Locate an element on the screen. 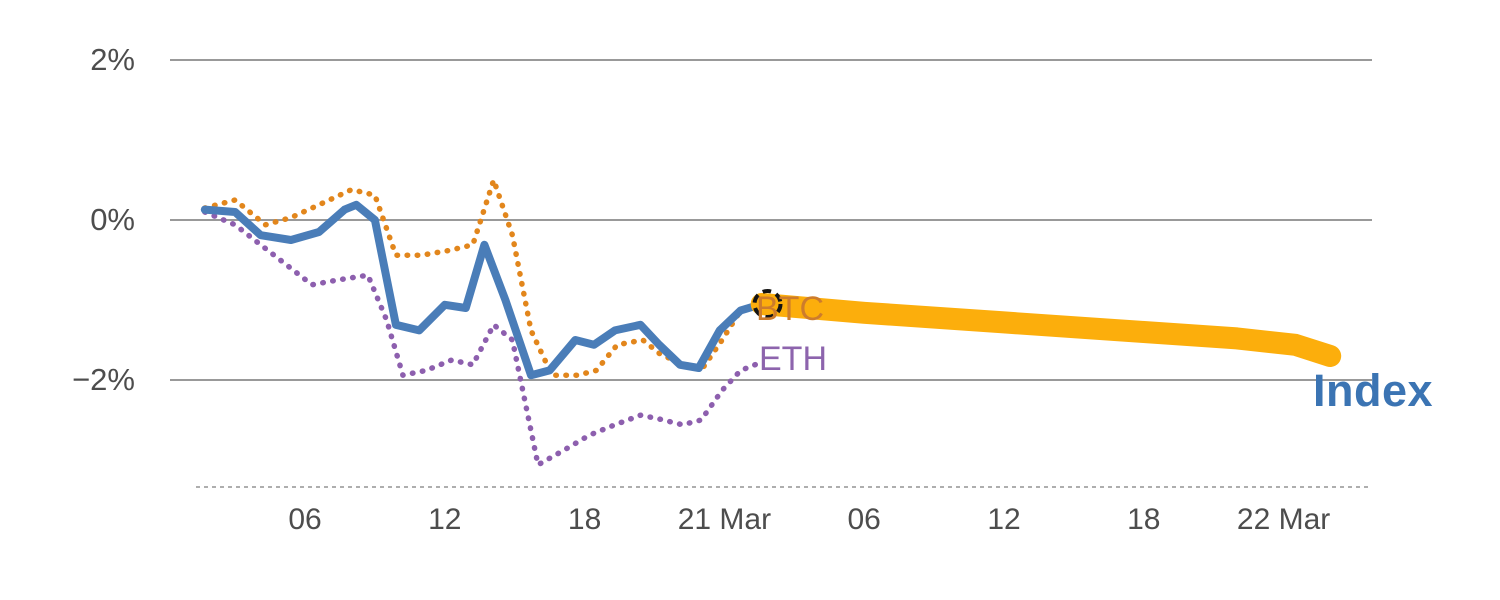  btc-series-label: BTC is located at coordinates (790, 309).